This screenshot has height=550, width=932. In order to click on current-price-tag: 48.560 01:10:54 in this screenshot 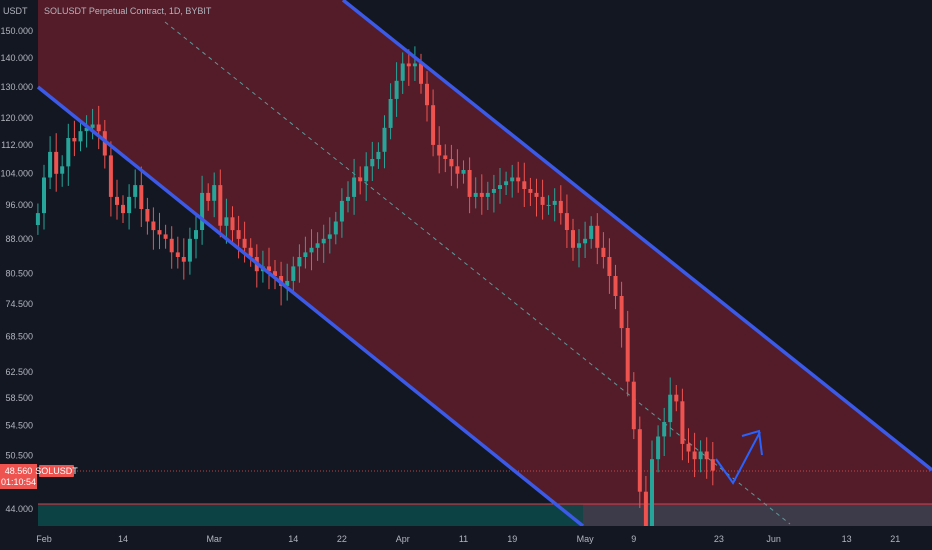, I will do `click(18, 476)`.